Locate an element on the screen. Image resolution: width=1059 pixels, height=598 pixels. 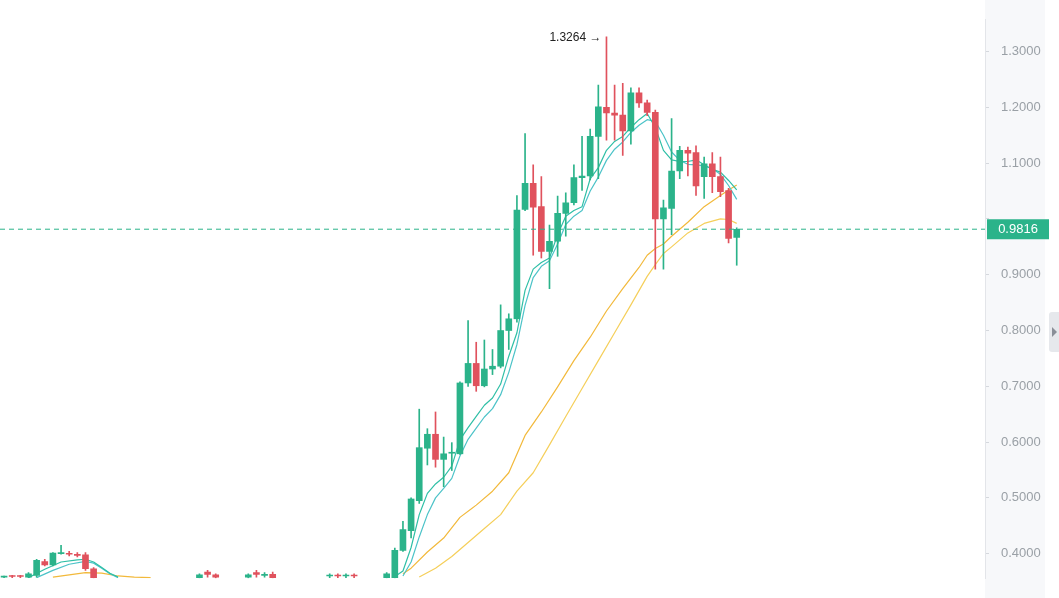
y-tick-label: 0.8000 is located at coordinates (1021, 330).